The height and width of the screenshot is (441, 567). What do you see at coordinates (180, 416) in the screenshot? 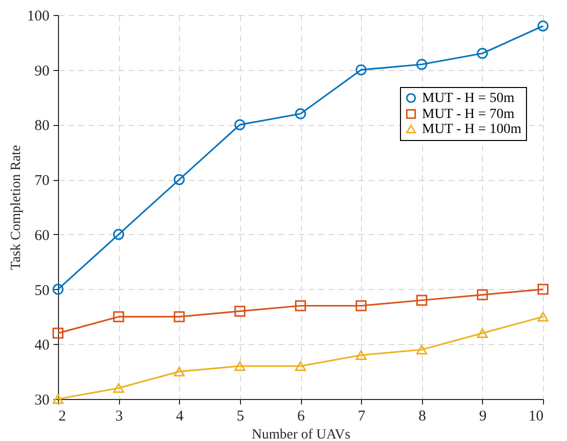
I see `x-tick-label: 4` at bounding box center [180, 416].